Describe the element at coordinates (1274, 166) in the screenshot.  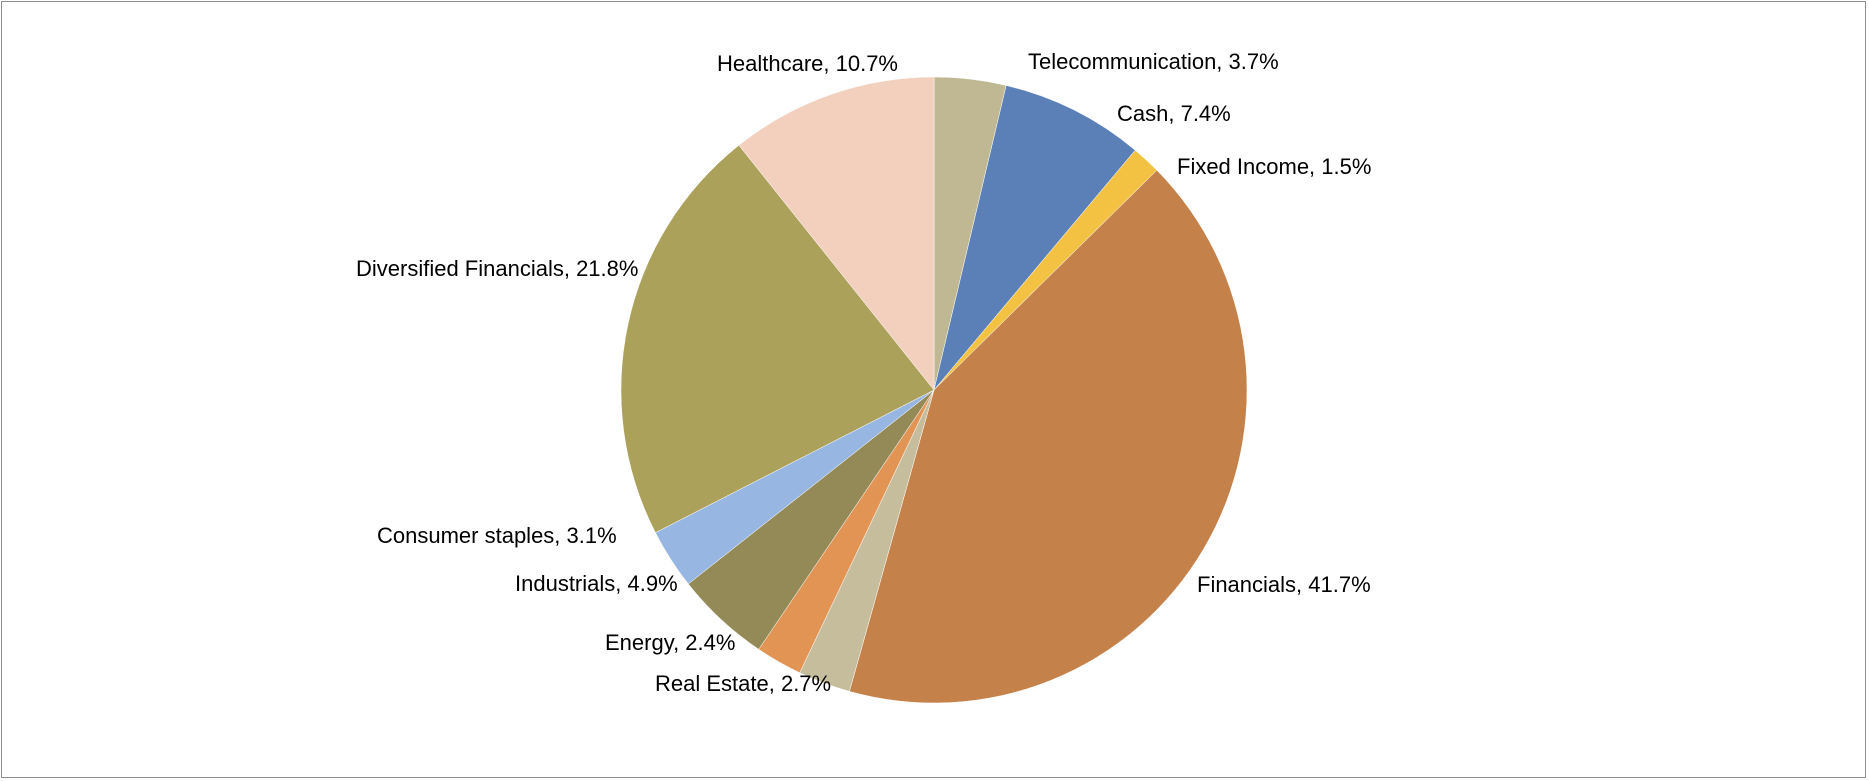
I see `data-label-fixed-income: Fixed Income, 1.5%` at that location.